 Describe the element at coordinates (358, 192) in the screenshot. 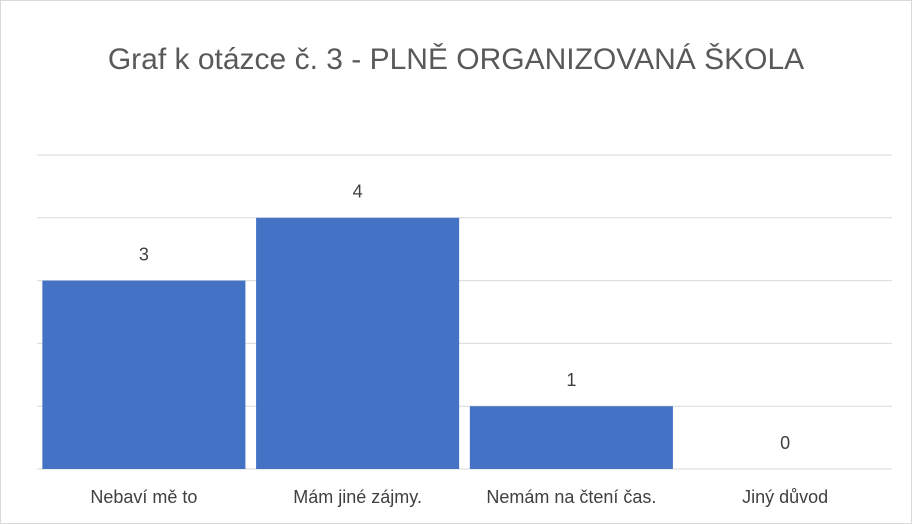

I see `data-label: 4` at that location.